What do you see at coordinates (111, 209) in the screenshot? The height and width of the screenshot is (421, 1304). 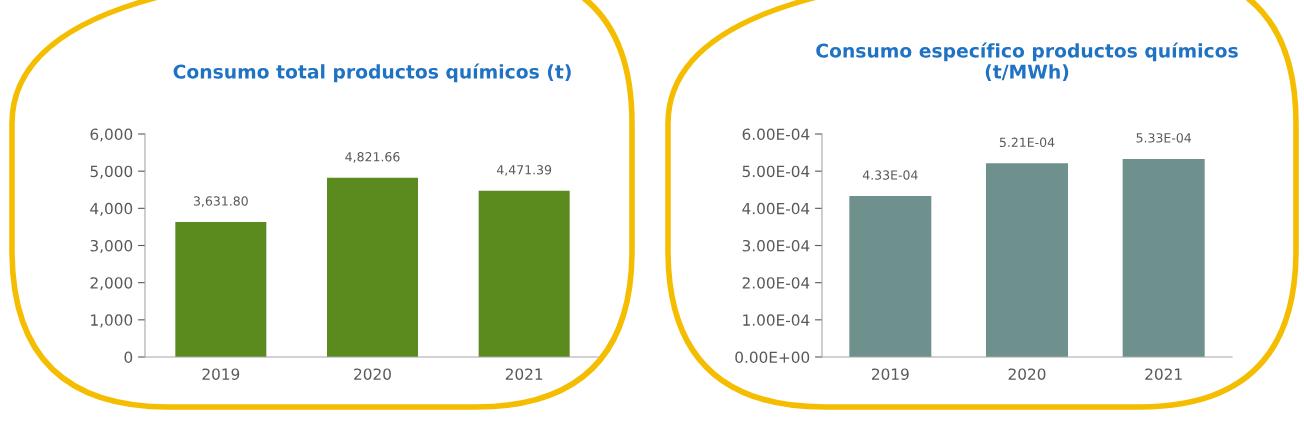 I see `y-tick-label: 4,000` at bounding box center [111, 209].